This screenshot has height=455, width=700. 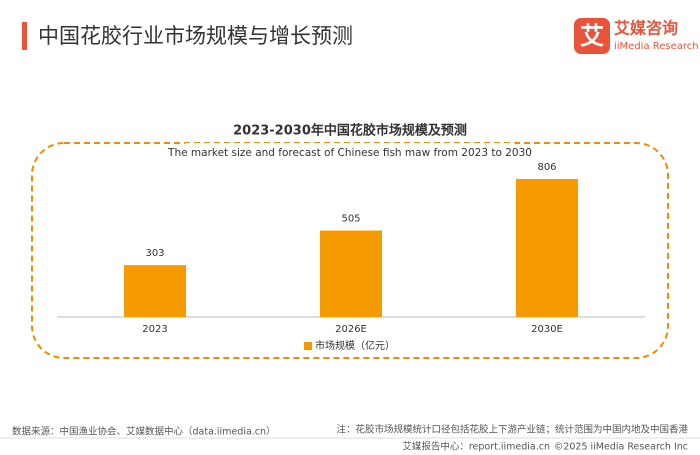 I want to click on note: 注：花胶市场规模统计口径包括花胶上下游产业链；统计范围为中国内地及中国香港, so click(x=512, y=430).